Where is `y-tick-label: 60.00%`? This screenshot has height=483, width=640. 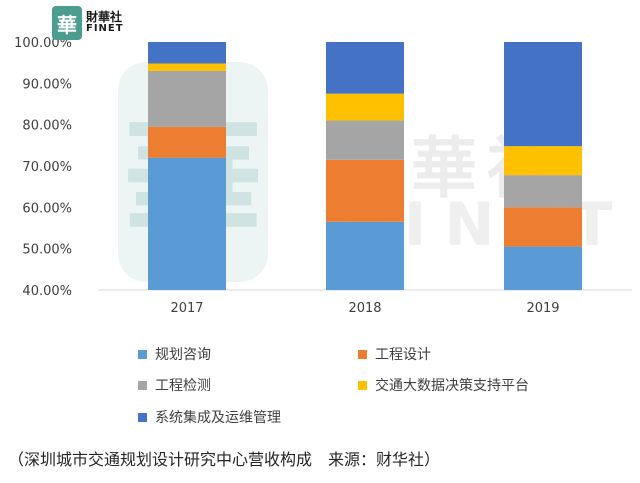 y-tick-label: 60.00% is located at coordinates (47, 208).